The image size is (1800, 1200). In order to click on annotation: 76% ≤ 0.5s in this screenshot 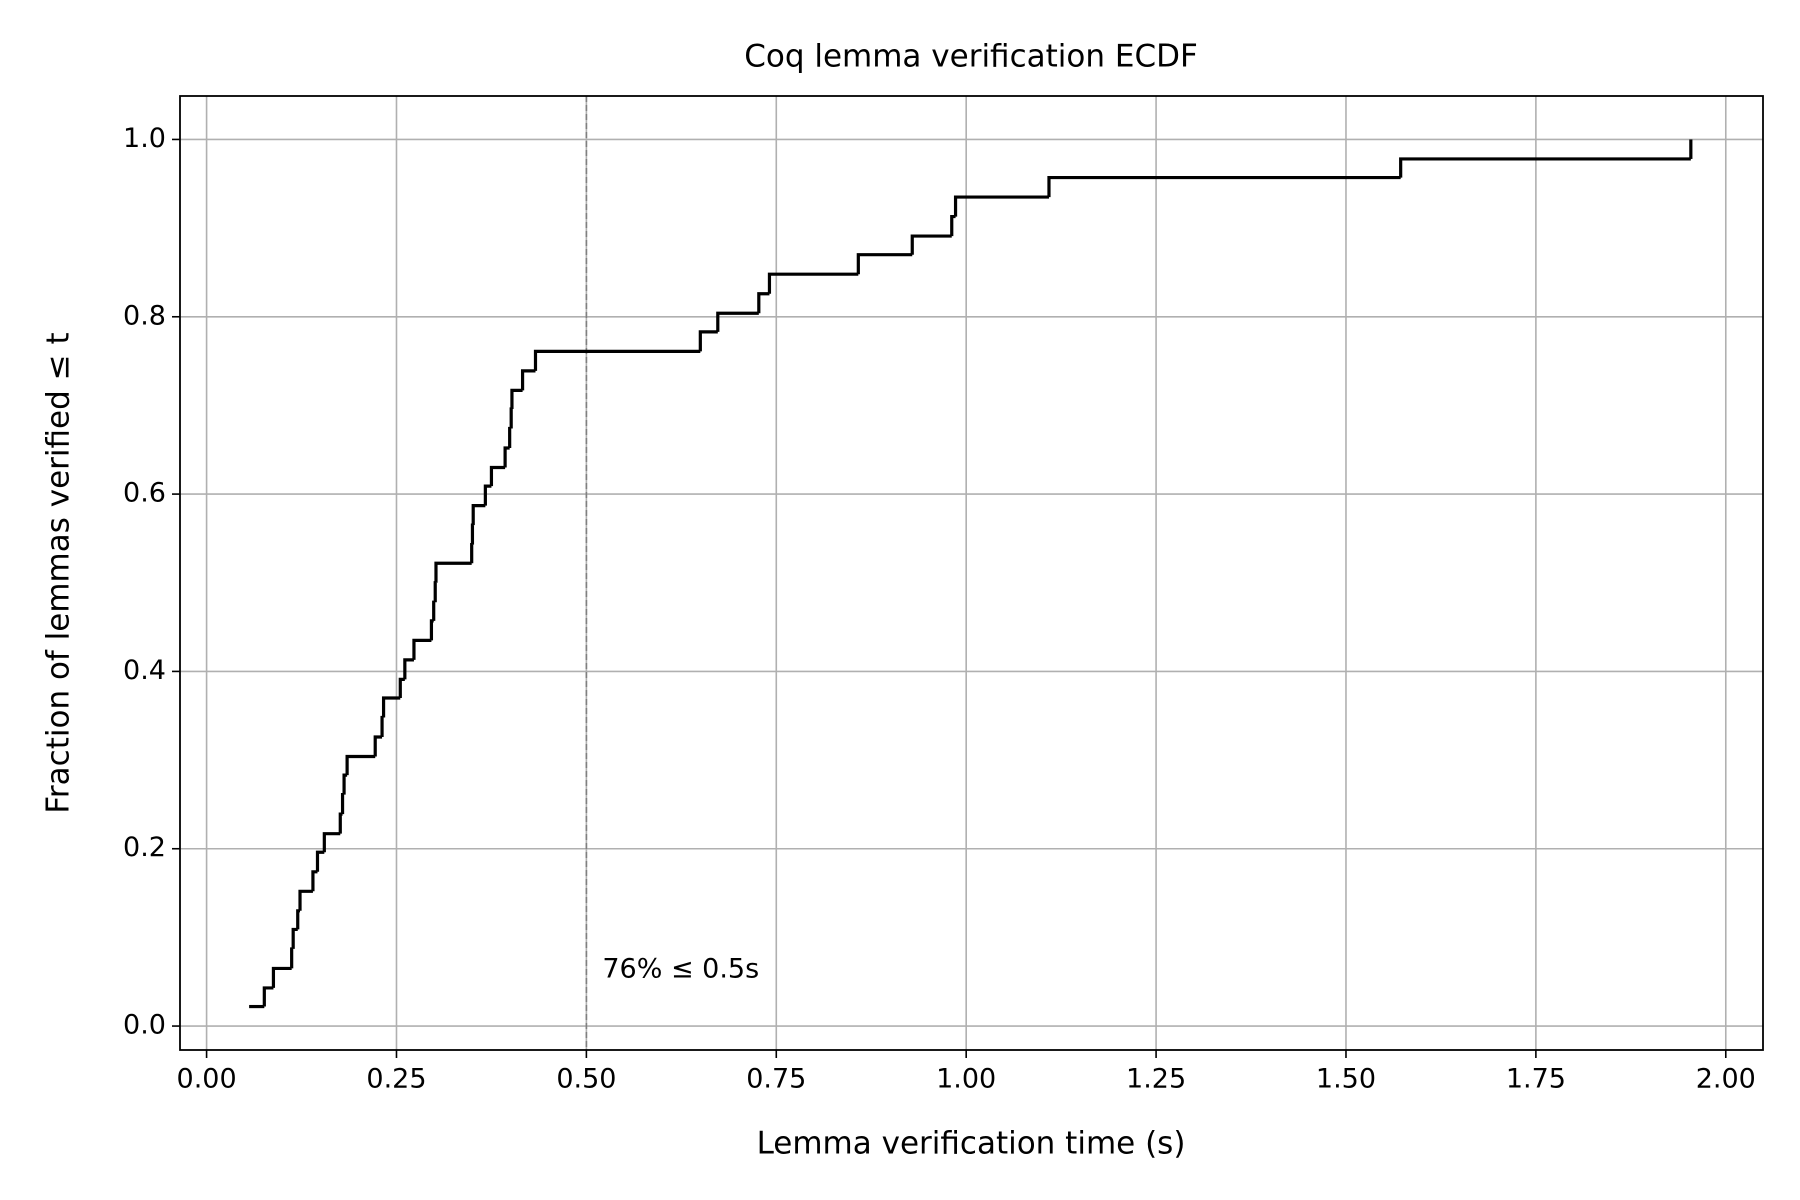, I will do `click(680, 969)`.